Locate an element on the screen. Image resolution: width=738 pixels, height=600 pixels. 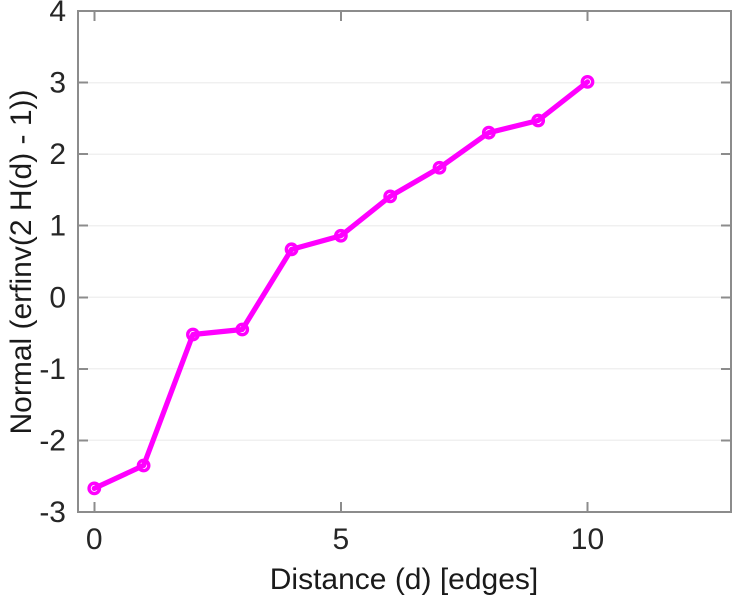
y-tick-label: 2 is located at coordinates (57, 154).